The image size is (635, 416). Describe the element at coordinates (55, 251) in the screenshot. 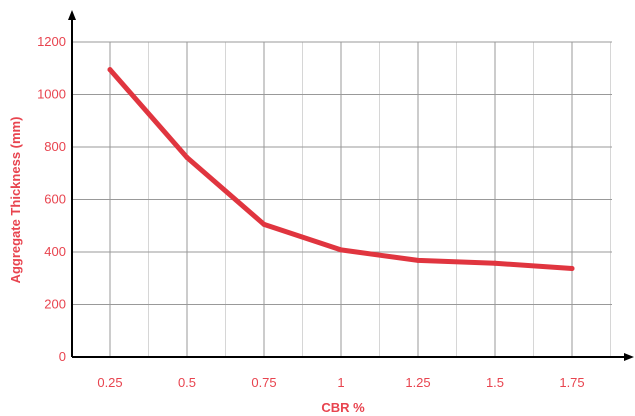

I see `y-tick-label: 400` at that location.